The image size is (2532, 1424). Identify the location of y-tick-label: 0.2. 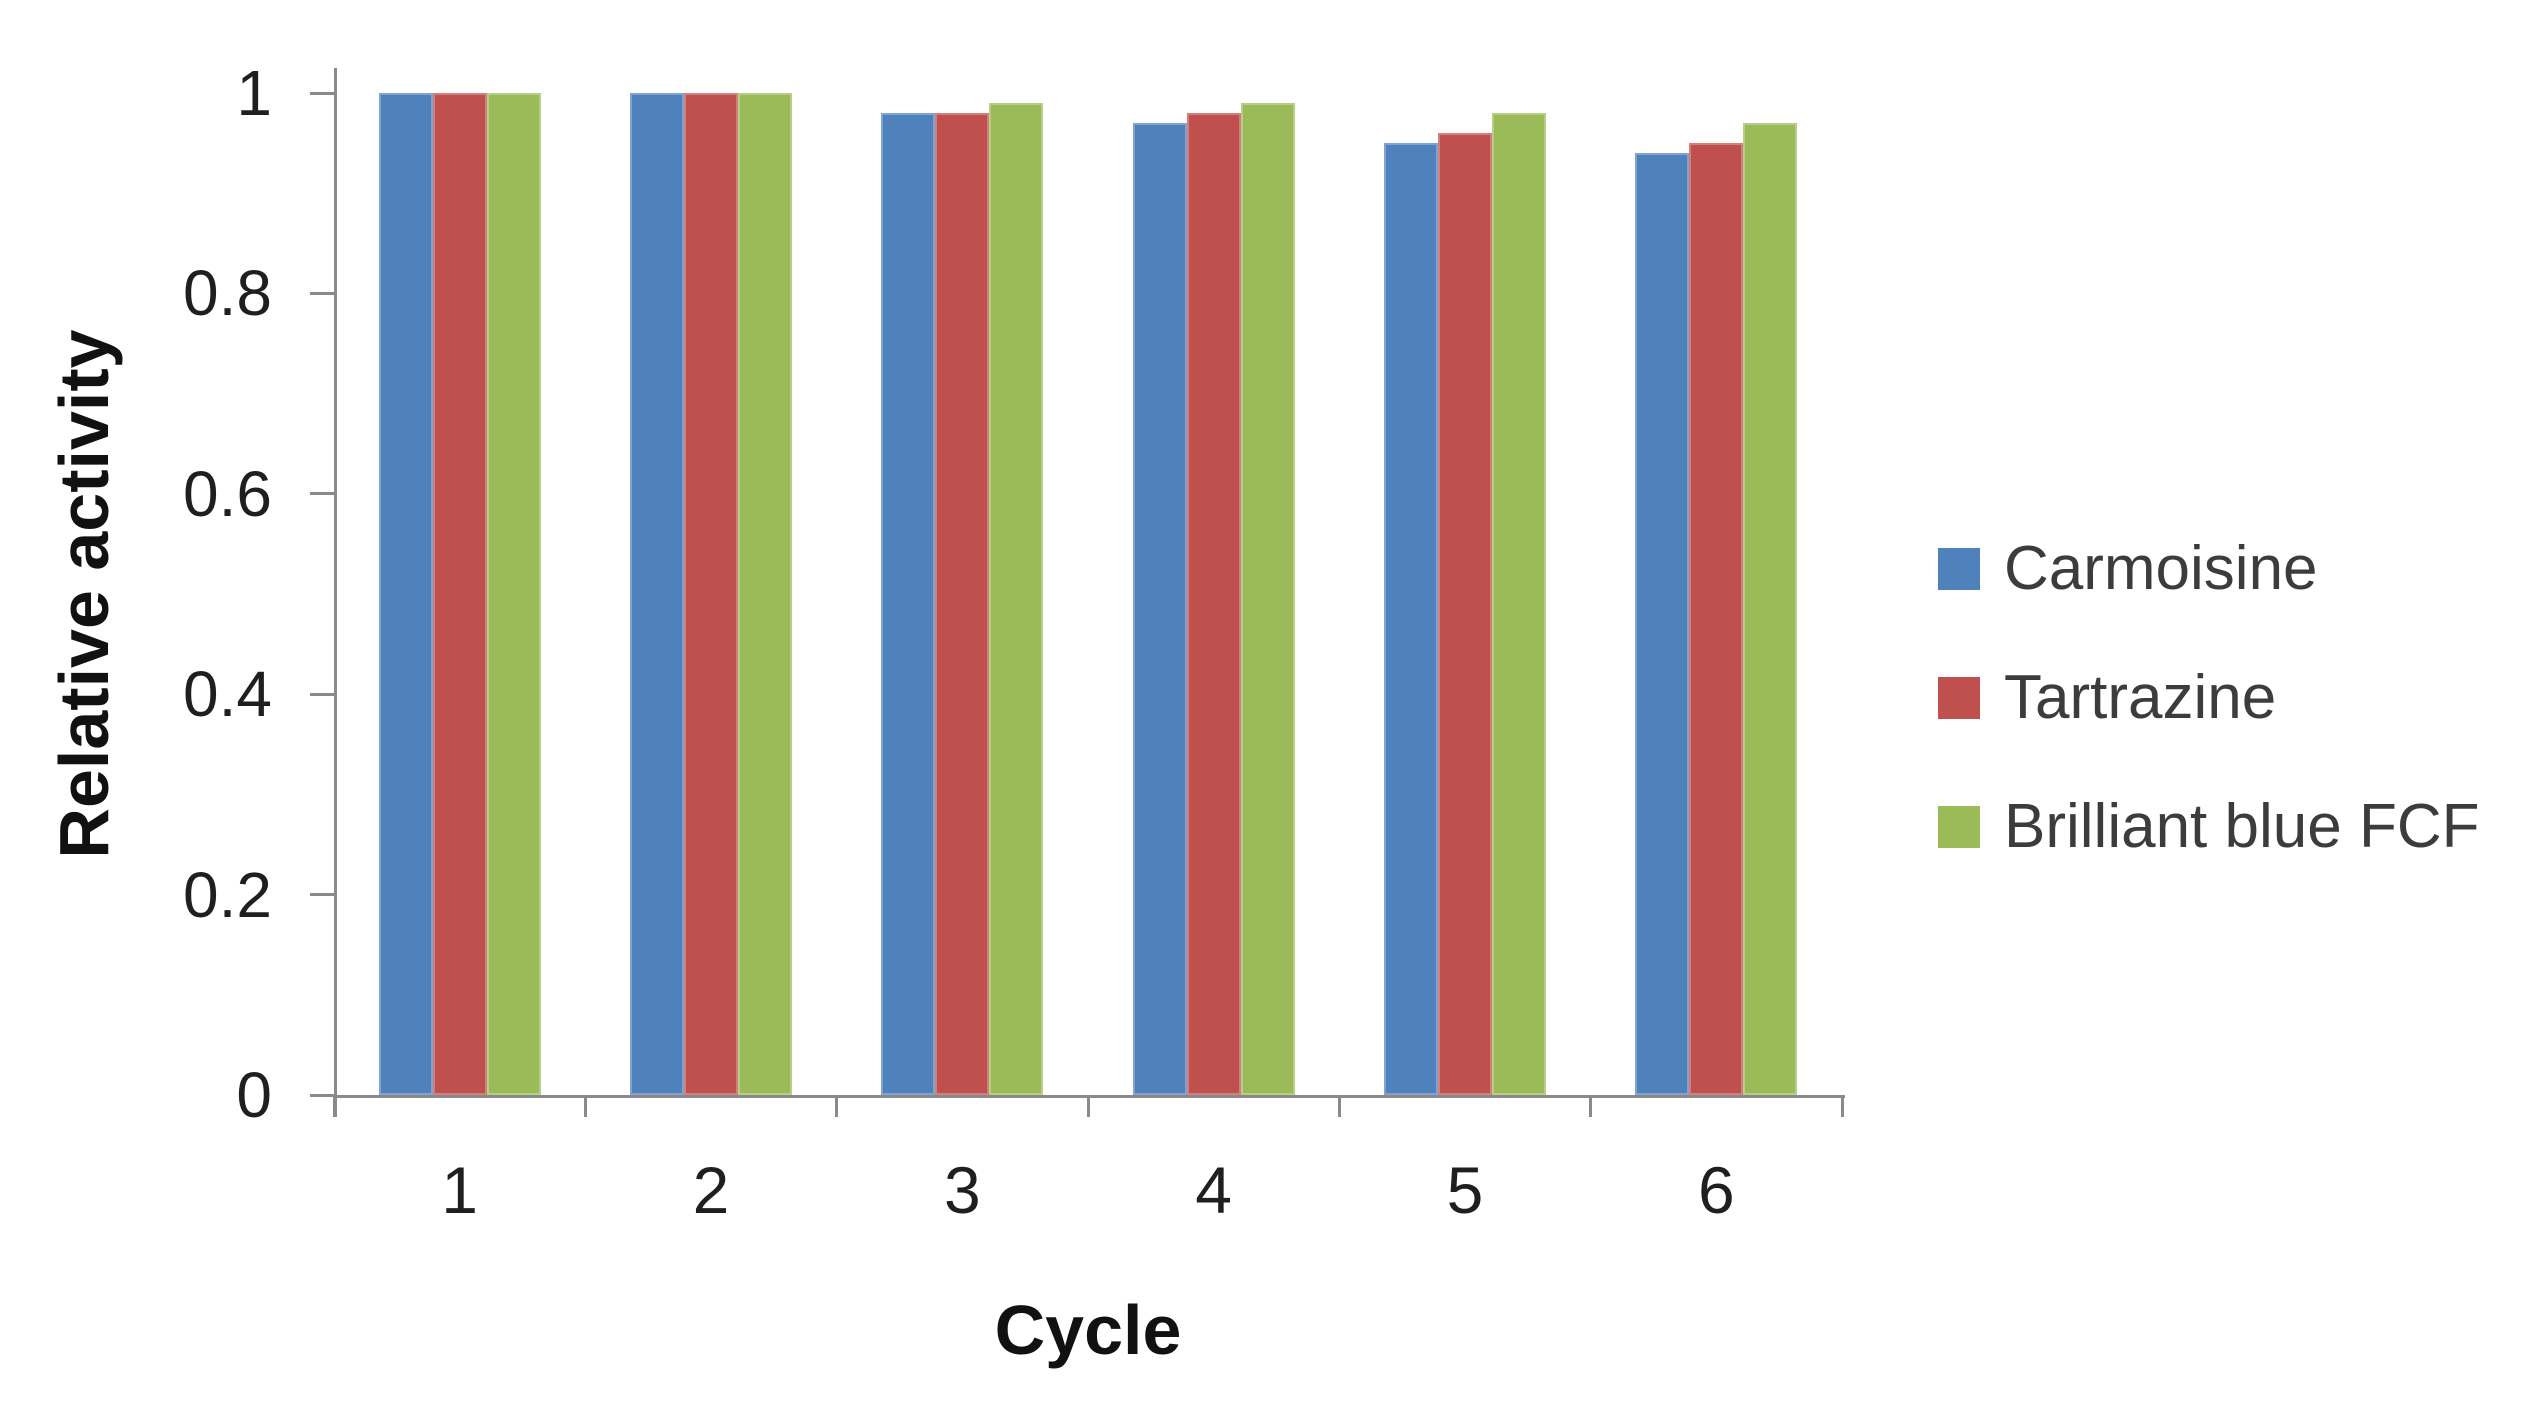
(227, 894).